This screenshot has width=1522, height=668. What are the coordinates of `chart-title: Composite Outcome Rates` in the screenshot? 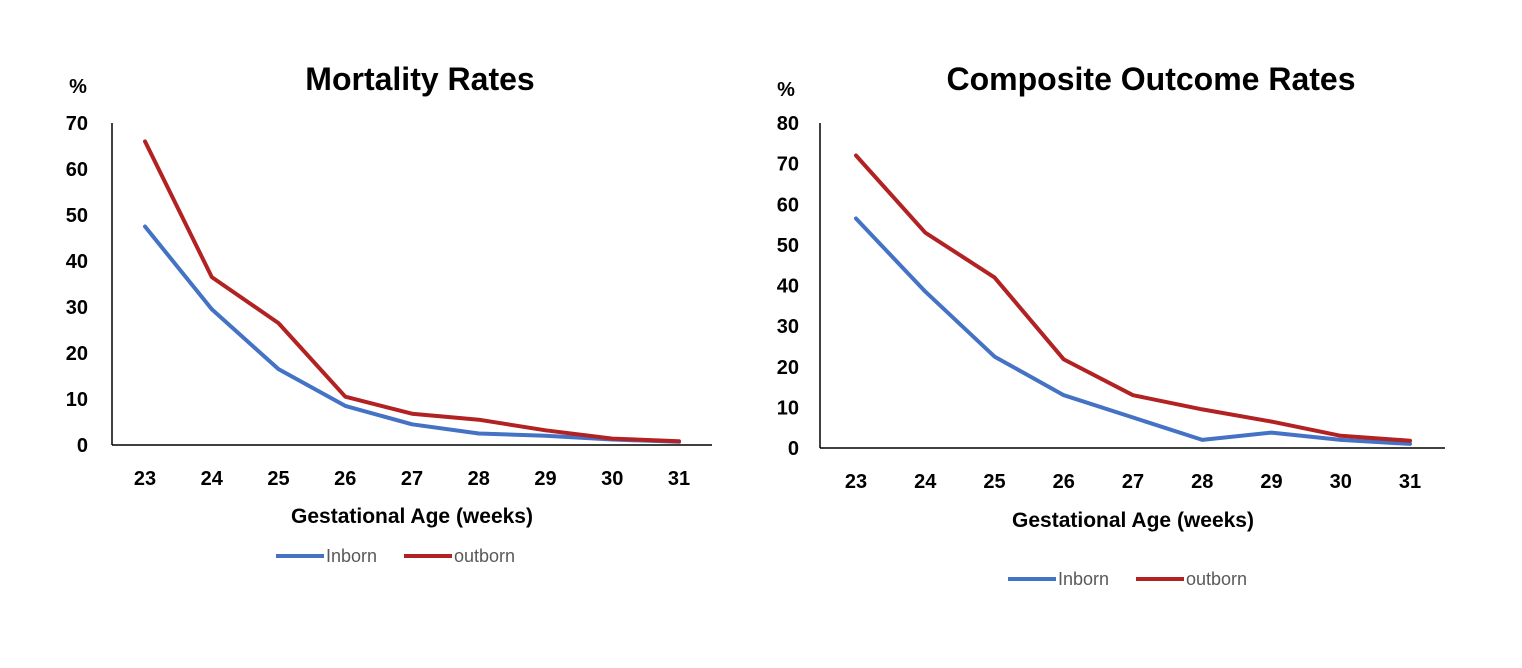 It's located at (1151, 79).